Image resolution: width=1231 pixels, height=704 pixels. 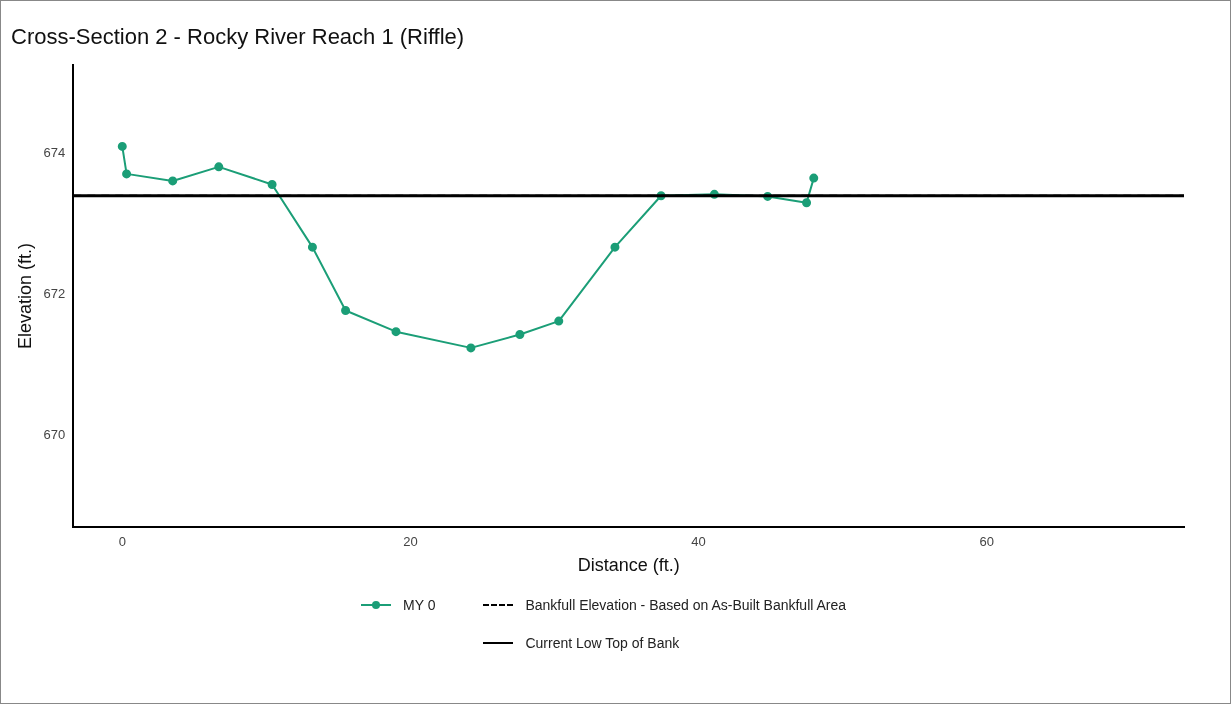 What do you see at coordinates (686, 605) in the screenshot?
I see `legend-label: Bankfull Elevation - Based on As-Built Bankfull Area` at bounding box center [686, 605].